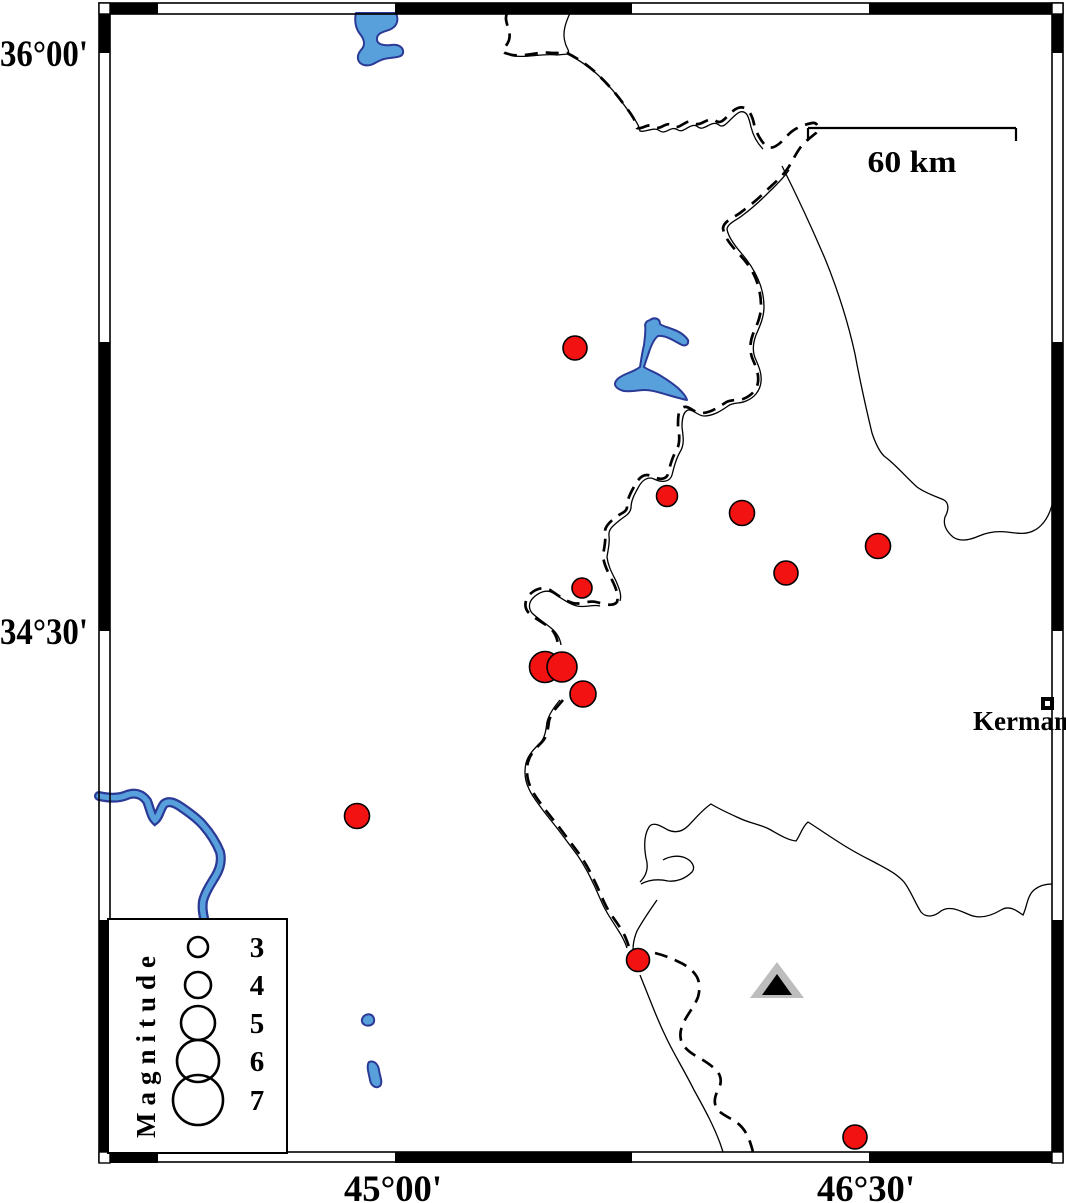 This screenshot has height=1203, width=1066. Describe the element at coordinates (218, 1029) in the screenshot. I see `legend-entries: 3 4 5 6 7` at that location.